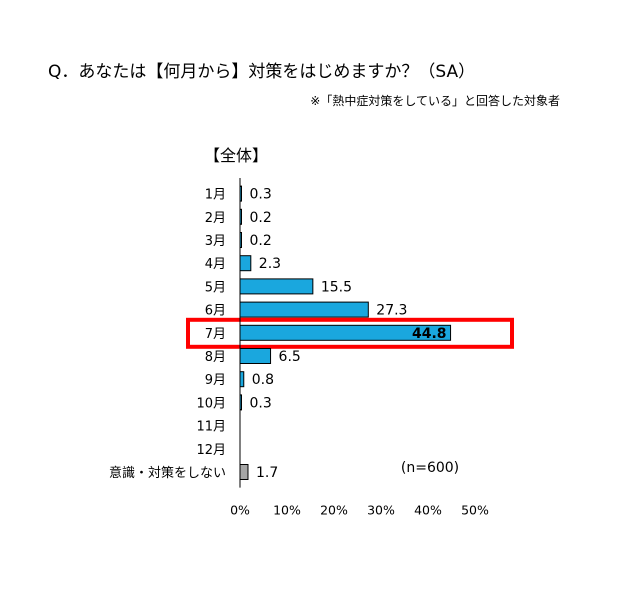  Describe the element at coordinates (215, 311) in the screenshot. I see `category-label: 6月` at that location.